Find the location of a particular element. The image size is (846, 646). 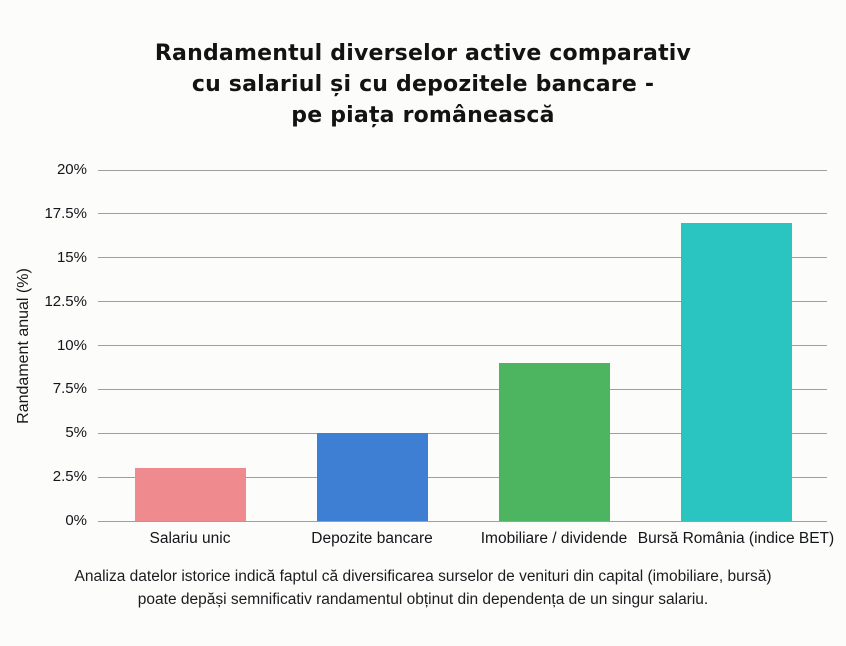

y-tick-label: 20% is located at coordinates (71, 169).